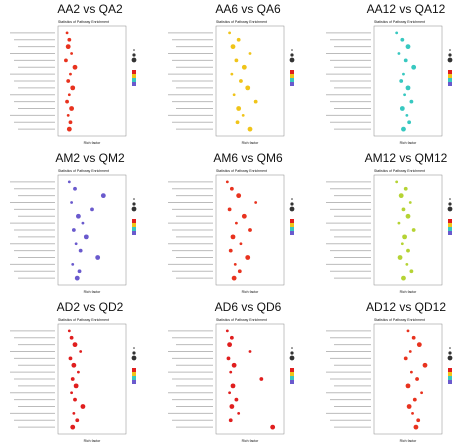 The height and width of the screenshot is (446, 474). What do you see at coordinates (90, 9) in the screenshot?
I see `panel-title: AA2 vs QA2` at bounding box center [90, 9].